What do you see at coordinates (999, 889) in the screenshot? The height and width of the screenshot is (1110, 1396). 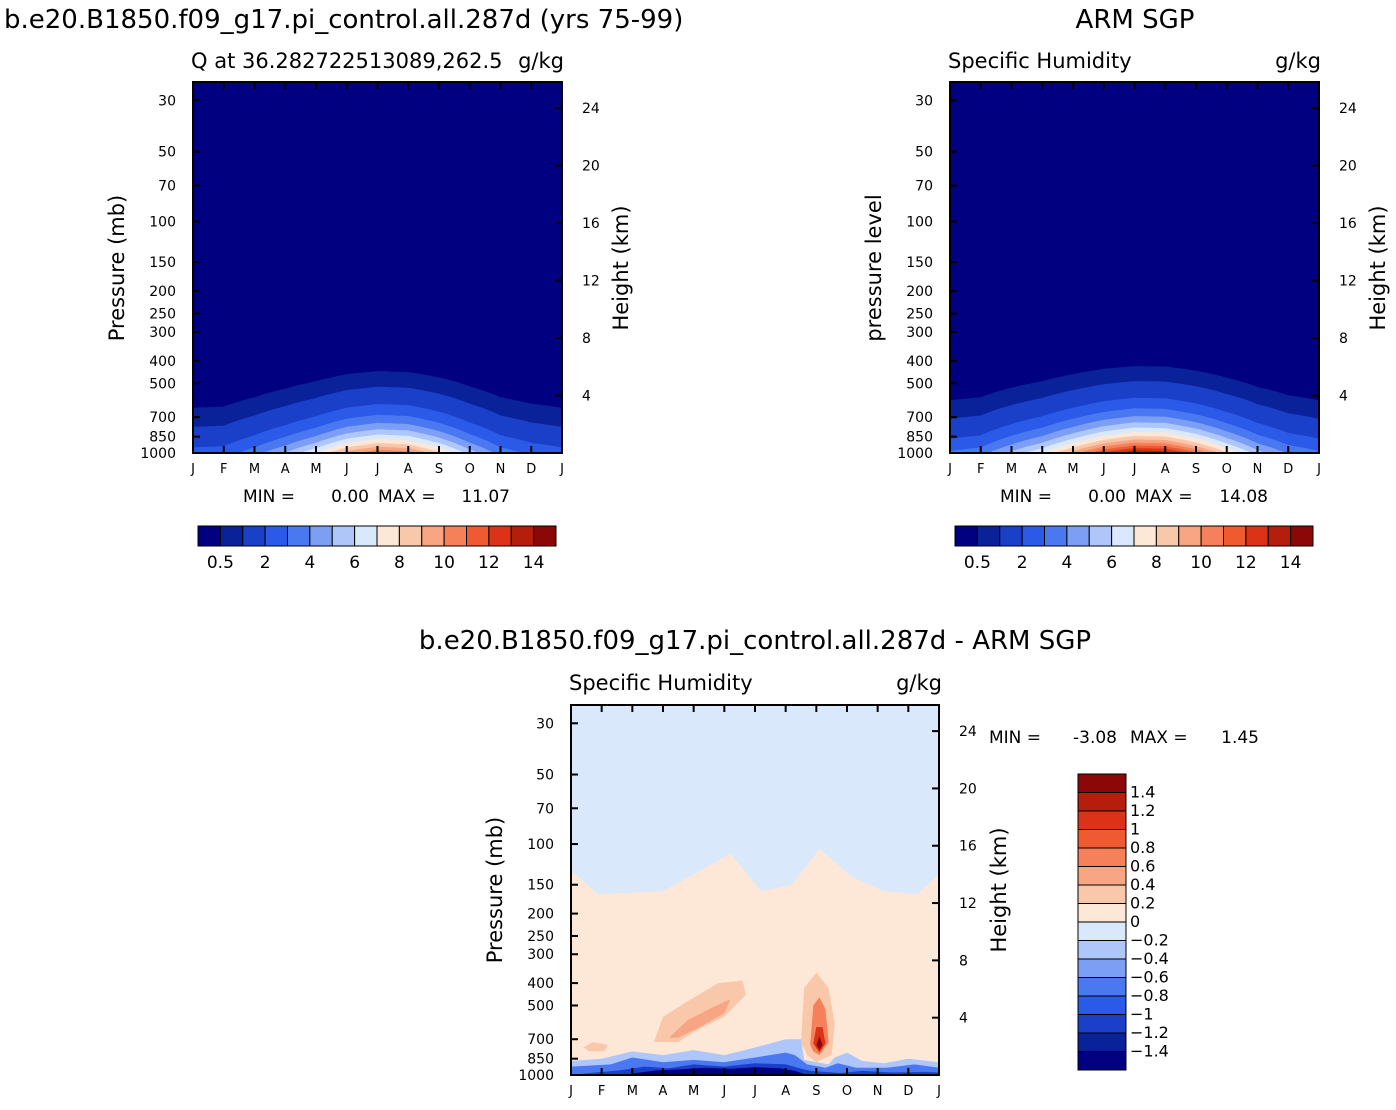 I see `panel-diff-ylabel-right: Height (km)` at bounding box center [999, 889].